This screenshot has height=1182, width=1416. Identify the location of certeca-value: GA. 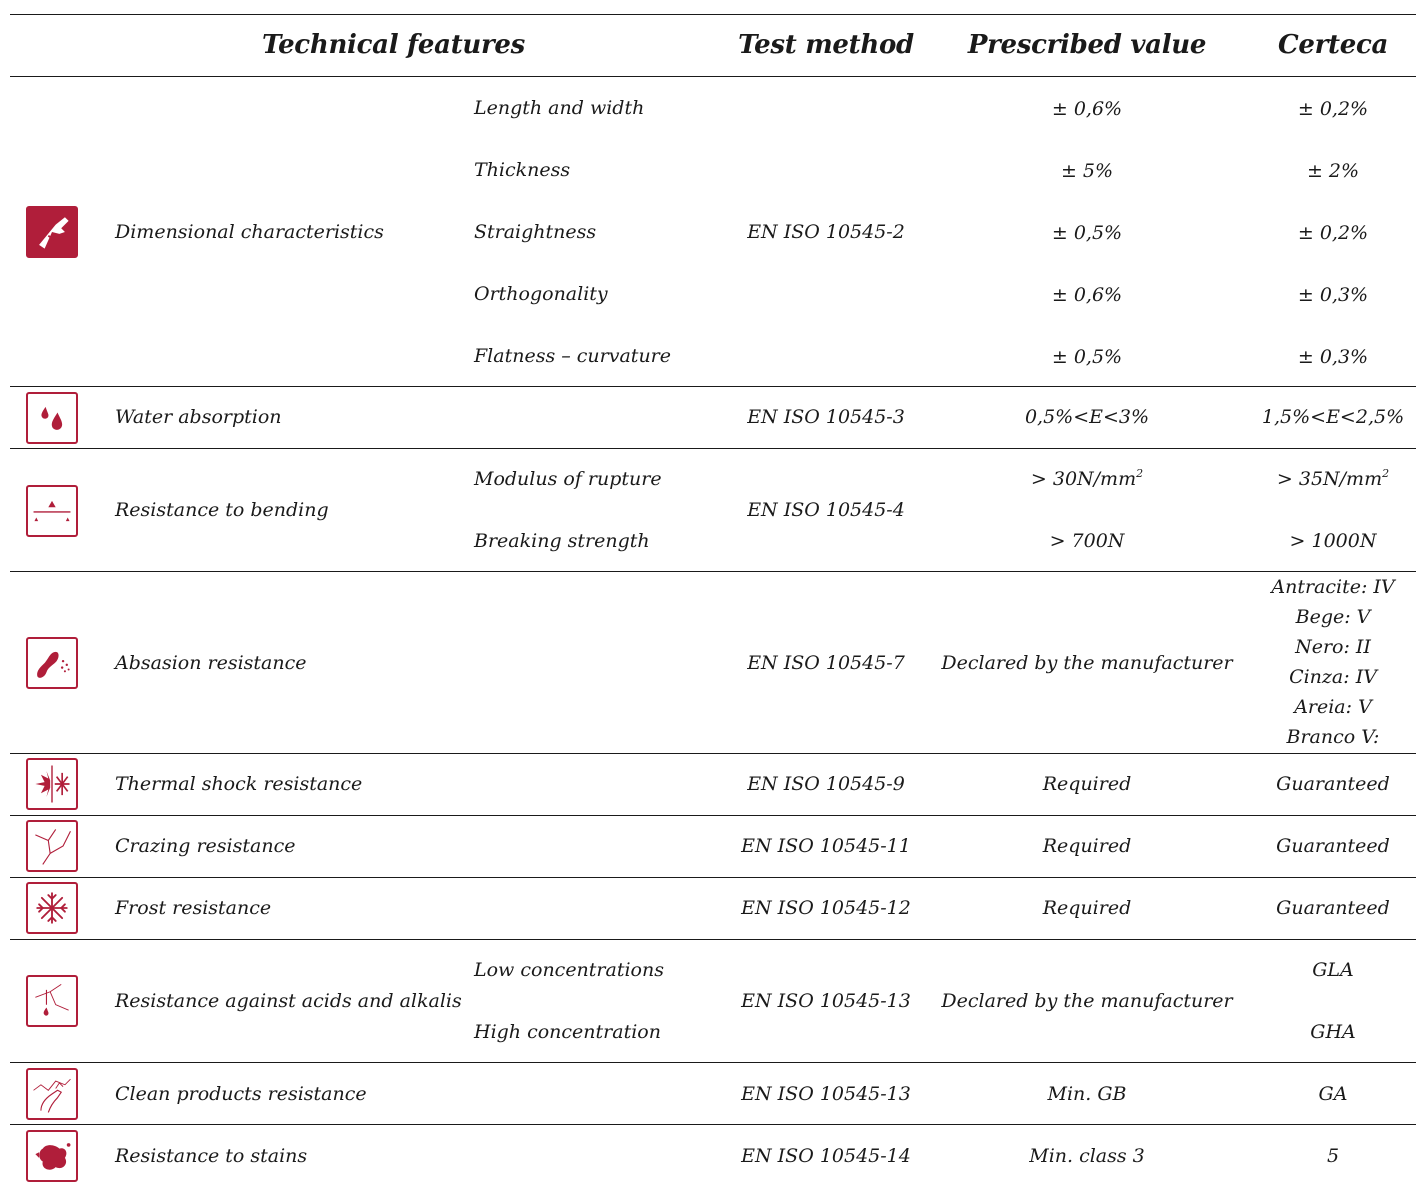
(1333, 1094).